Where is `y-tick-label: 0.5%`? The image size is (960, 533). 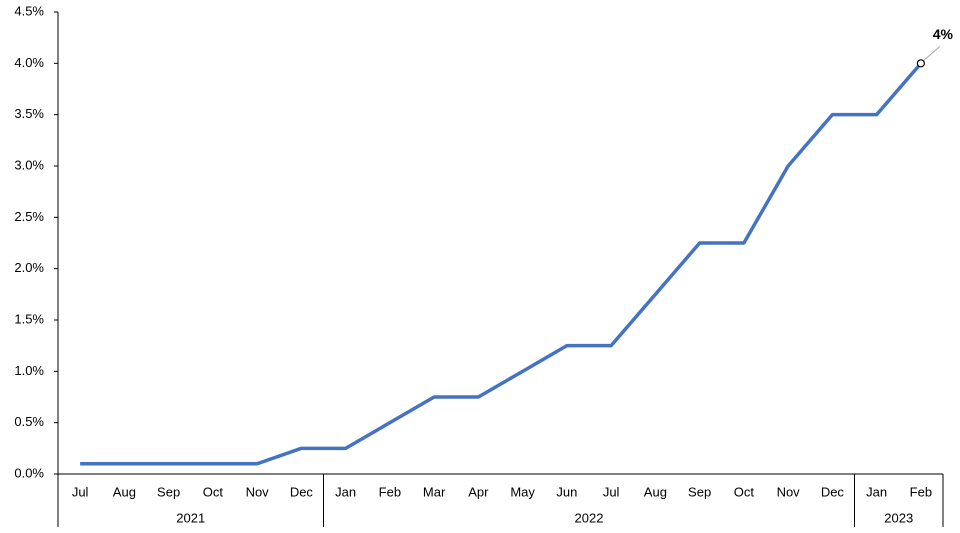
y-tick-label: 0.5% is located at coordinates (29, 421).